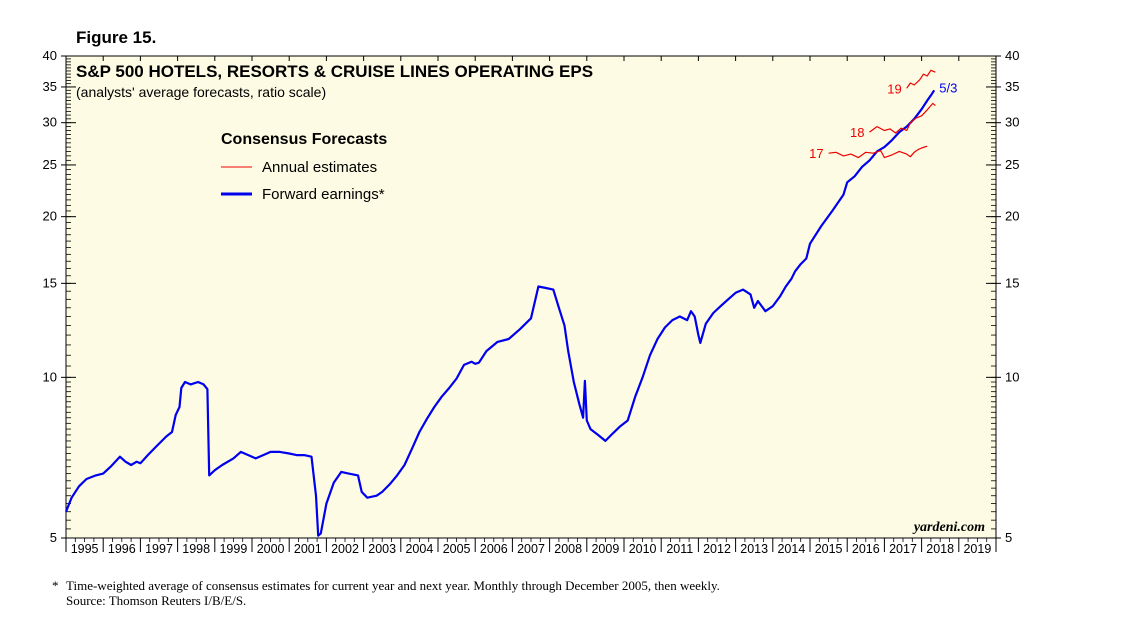 The image size is (1138, 628). What do you see at coordinates (921, 79) in the screenshot?
I see `annual-estimate-19-line` at bounding box center [921, 79].